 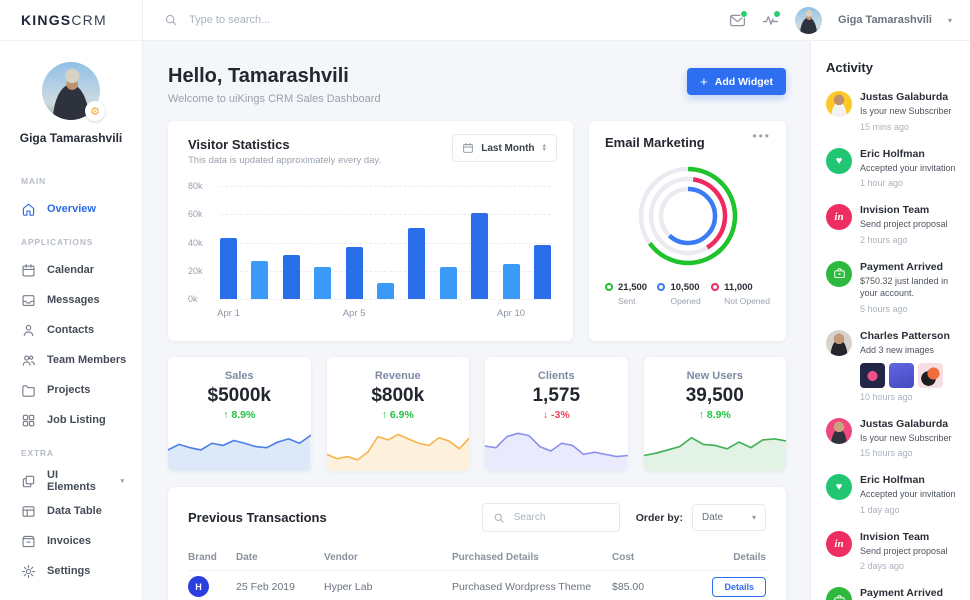 What do you see at coordinates (761, 136) in the screenshot?
I see `card-menu-icon: •••` at bounding box center [761, 136].